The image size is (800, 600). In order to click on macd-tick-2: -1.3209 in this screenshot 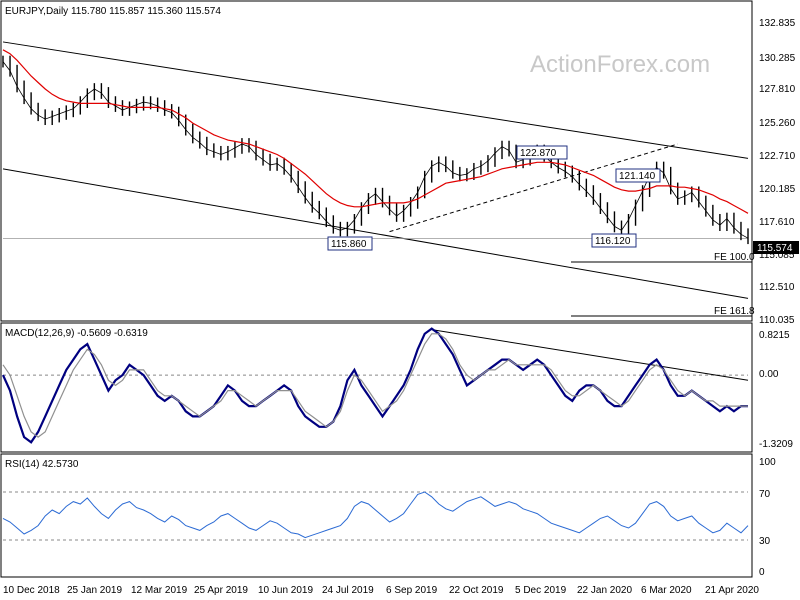, I will do `click(776, 444)`.